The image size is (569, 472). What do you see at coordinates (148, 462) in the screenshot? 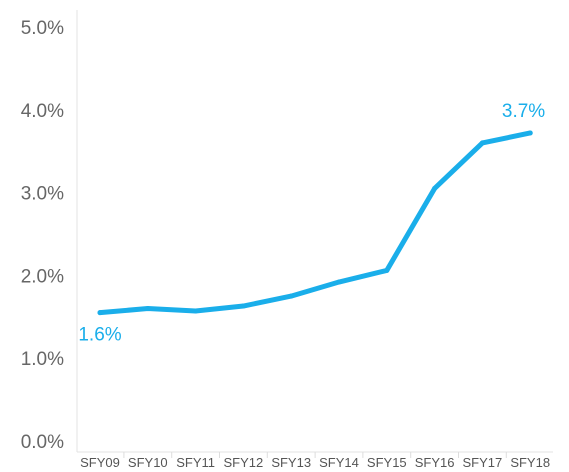
I see `x-tick-label: SFY10` at bounding box center [148, 462].